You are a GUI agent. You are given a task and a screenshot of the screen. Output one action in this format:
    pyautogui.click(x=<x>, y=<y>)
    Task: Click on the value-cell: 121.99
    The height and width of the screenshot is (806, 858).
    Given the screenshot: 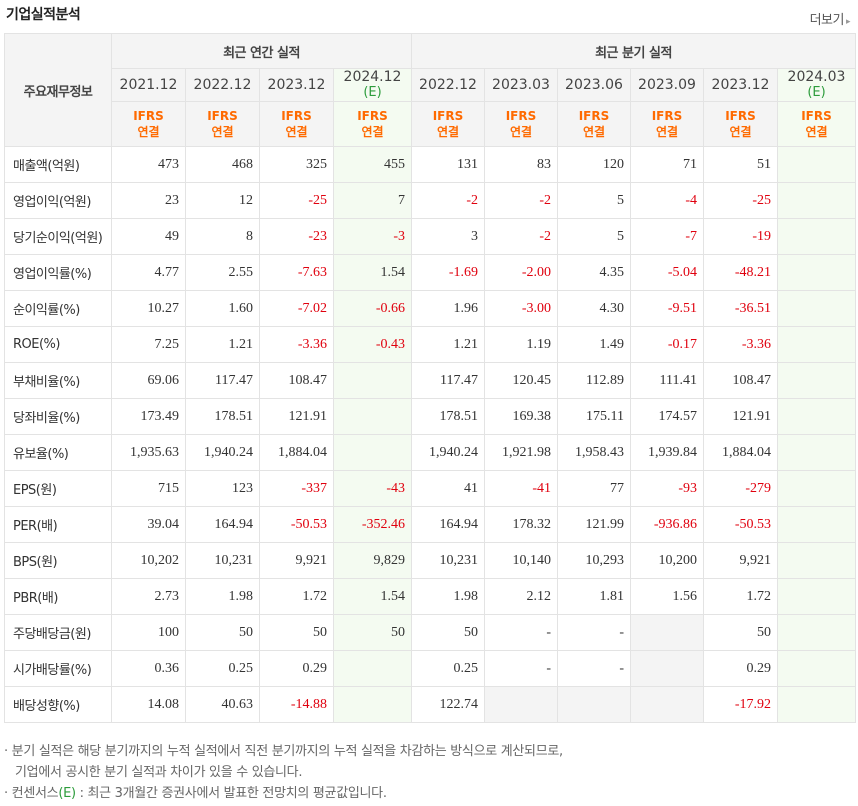 What is the action you would take?
    pyautogui.click(x=594, y=525)
    